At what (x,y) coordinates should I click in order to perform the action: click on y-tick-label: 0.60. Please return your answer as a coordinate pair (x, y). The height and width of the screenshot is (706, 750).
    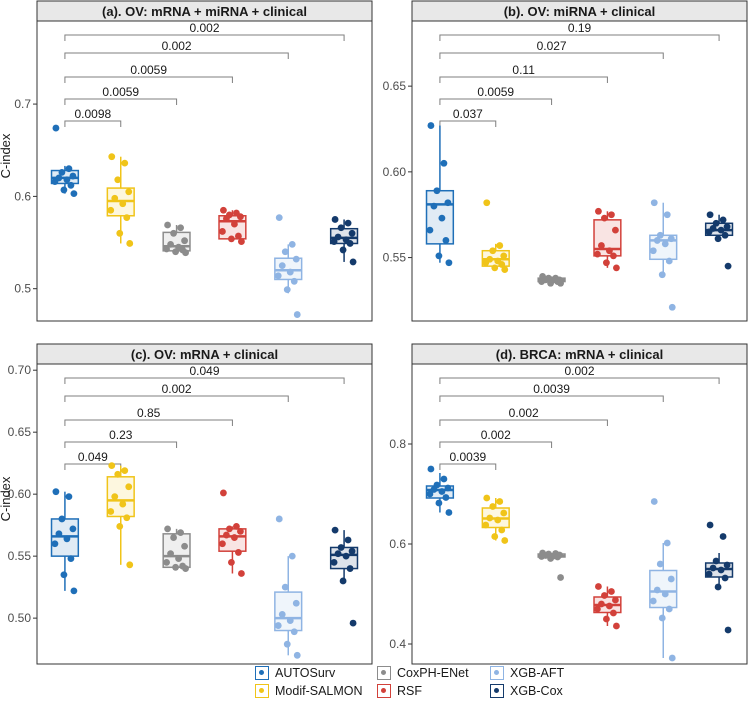
    Looking at the image, I should click on (395, 172).